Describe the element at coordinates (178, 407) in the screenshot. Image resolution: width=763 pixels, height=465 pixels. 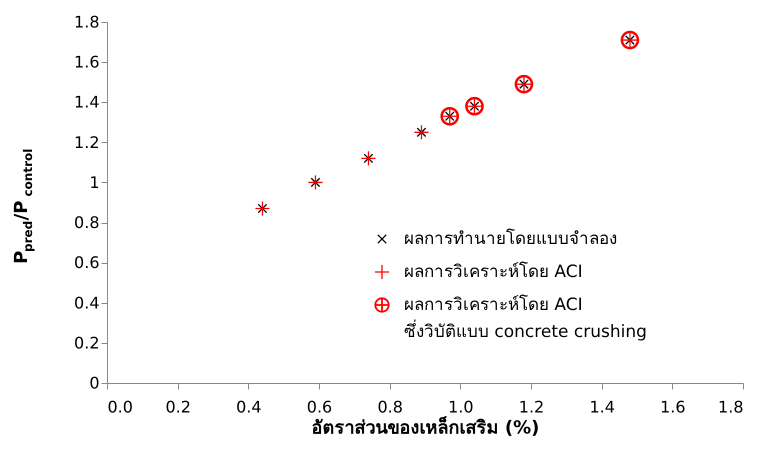
I see `x-tick-label: 0.2` at that location.